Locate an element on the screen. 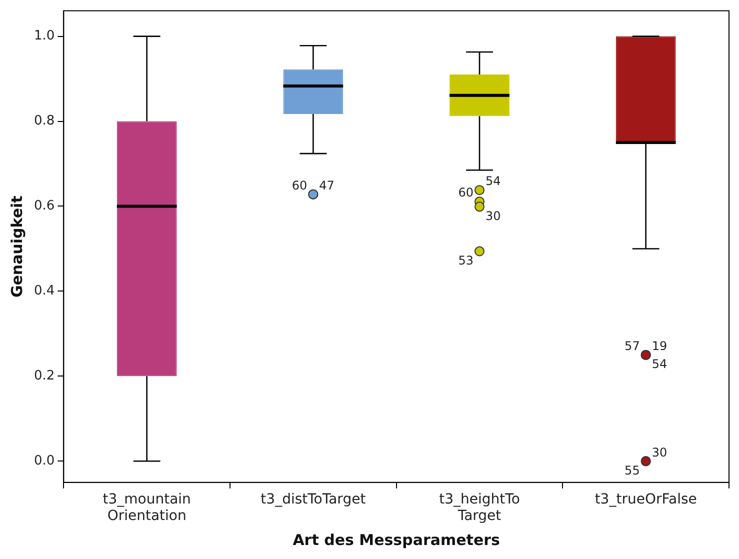 The image size is (739, 559). y-tick-label: 0.2 is located at coordinates (44, 376).